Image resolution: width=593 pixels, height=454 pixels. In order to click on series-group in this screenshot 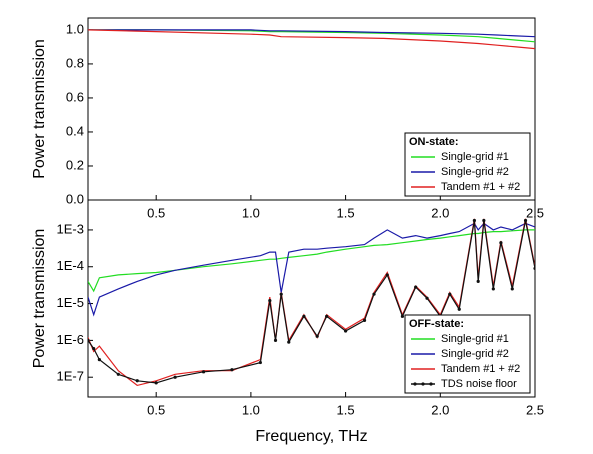, I will do `click(311, 39)`.